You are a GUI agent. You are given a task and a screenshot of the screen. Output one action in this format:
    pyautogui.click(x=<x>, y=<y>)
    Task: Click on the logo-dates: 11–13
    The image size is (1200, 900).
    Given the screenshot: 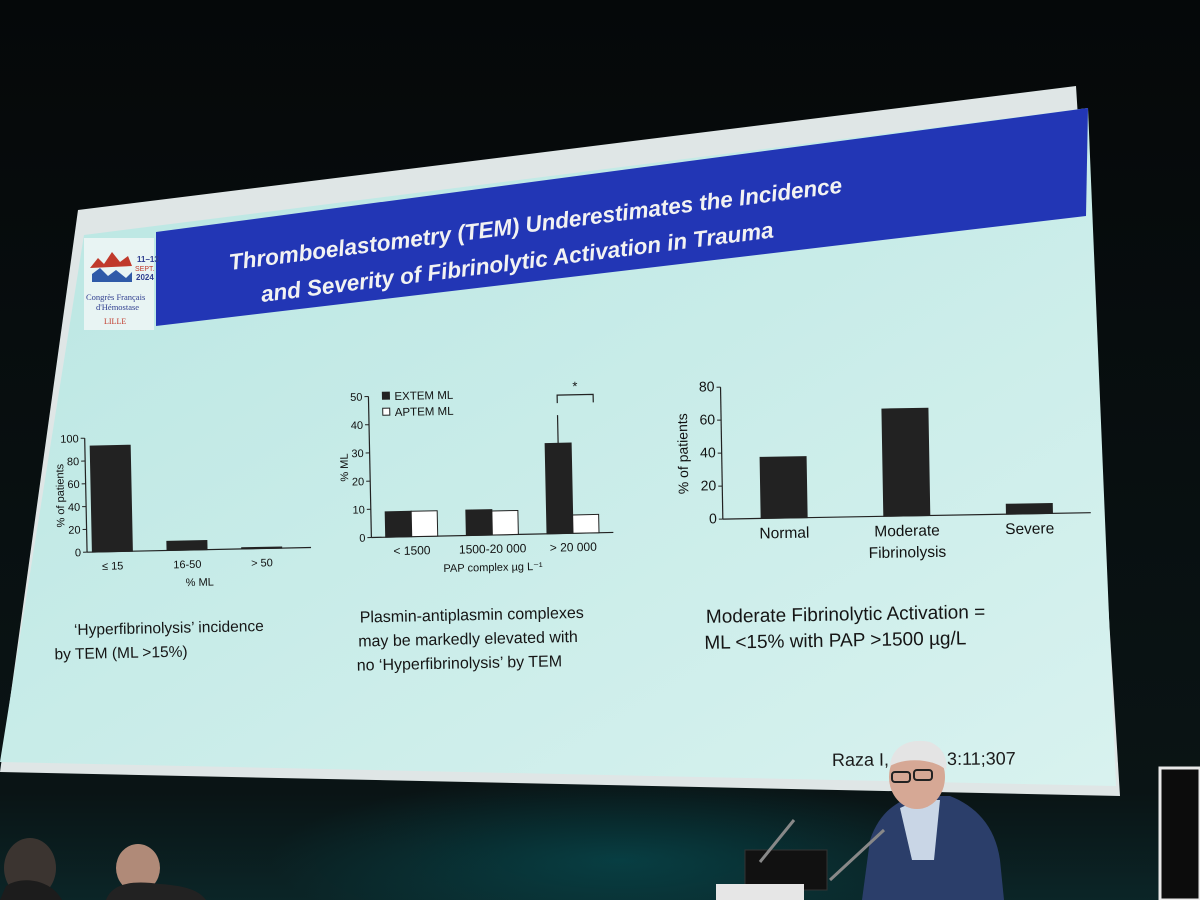 What is the action you would take?
    pyautogui.click(x=148, y=259)
    